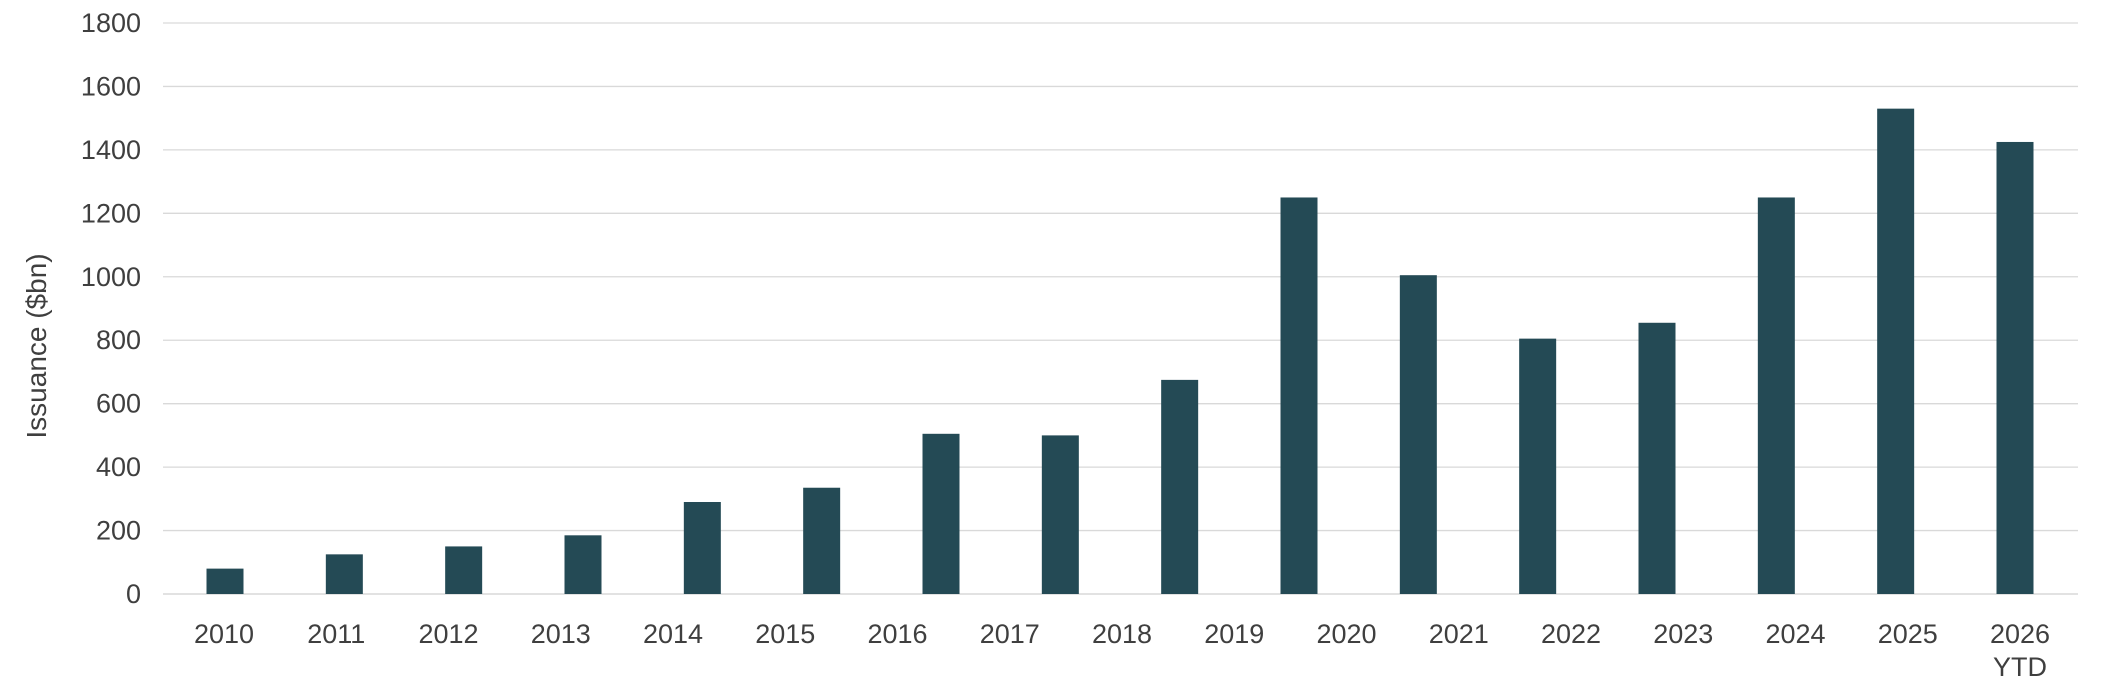  Describe the element at coordinates (673, 634) in the screenshot. I see `x-tick-label: 2014` at that location.